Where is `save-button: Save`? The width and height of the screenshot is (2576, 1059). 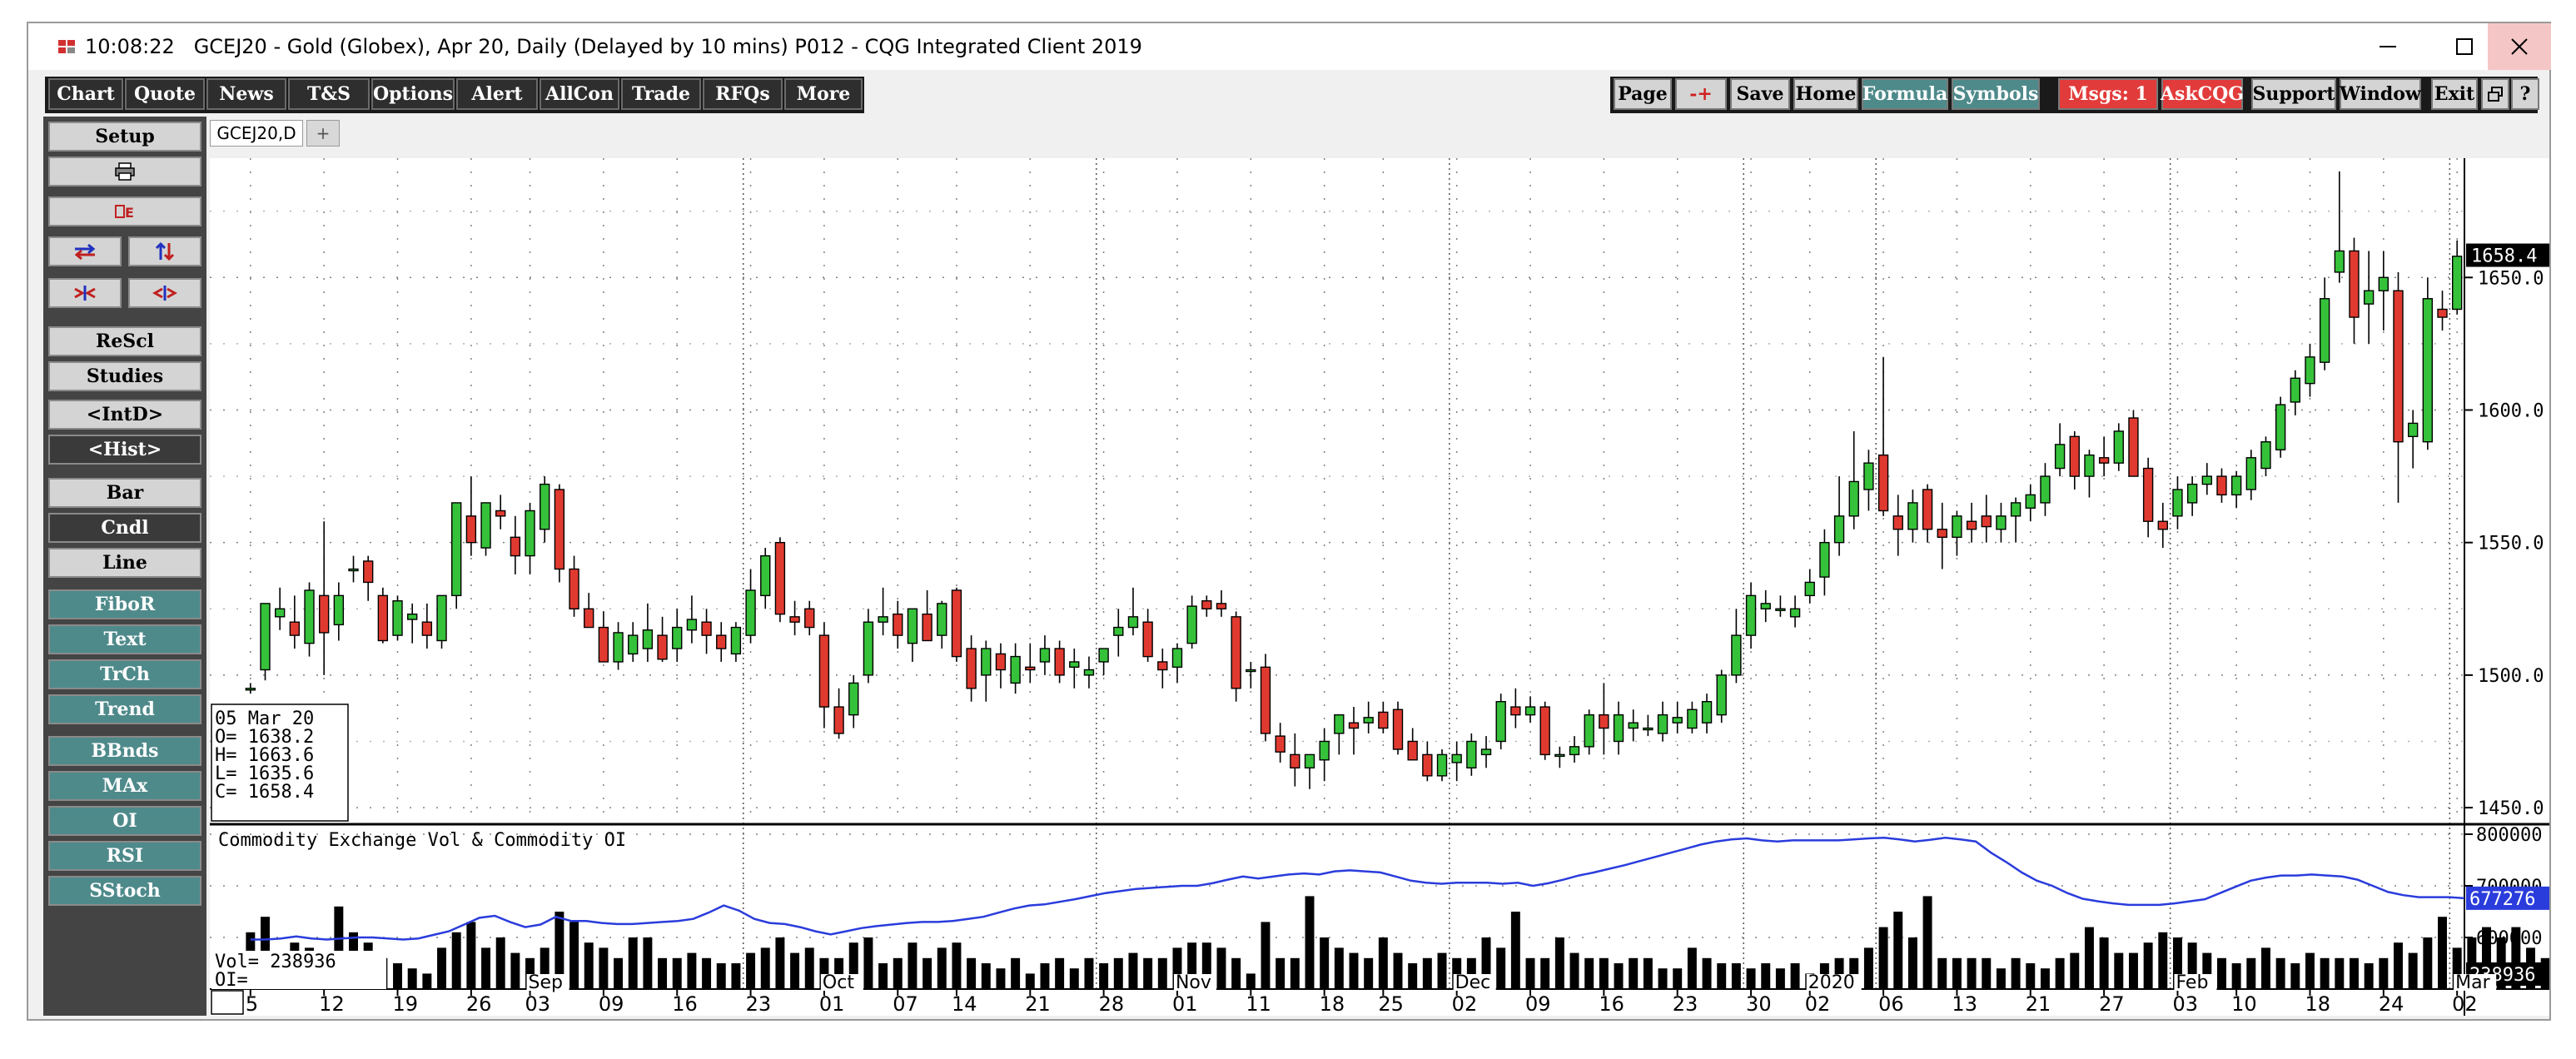
save-button: Save is located at coordinates (1760, 94).